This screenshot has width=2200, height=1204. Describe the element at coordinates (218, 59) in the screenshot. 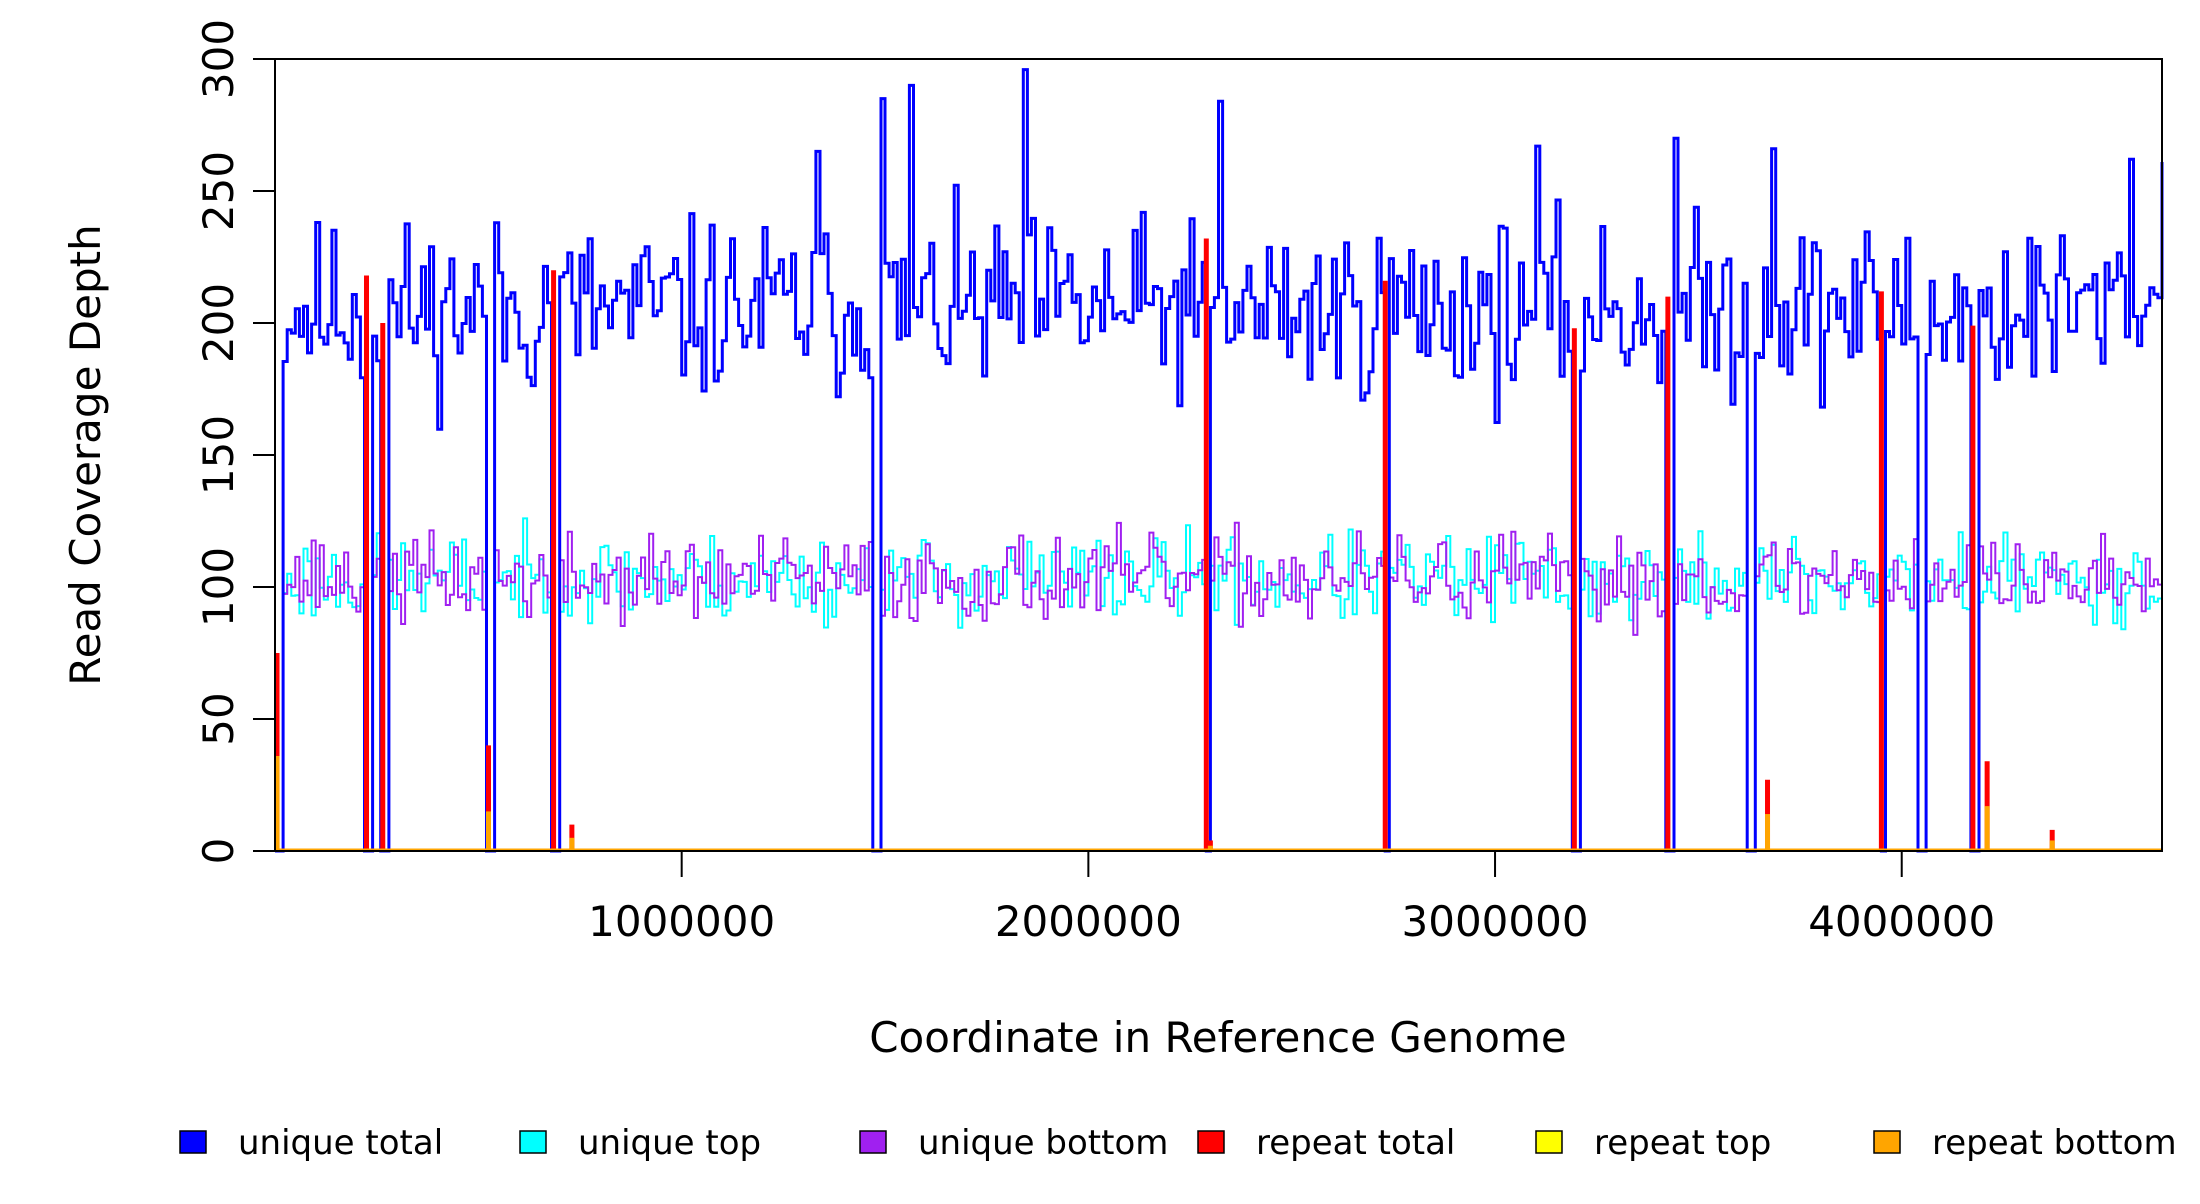

I see `y-tick-label: 300` at that location.